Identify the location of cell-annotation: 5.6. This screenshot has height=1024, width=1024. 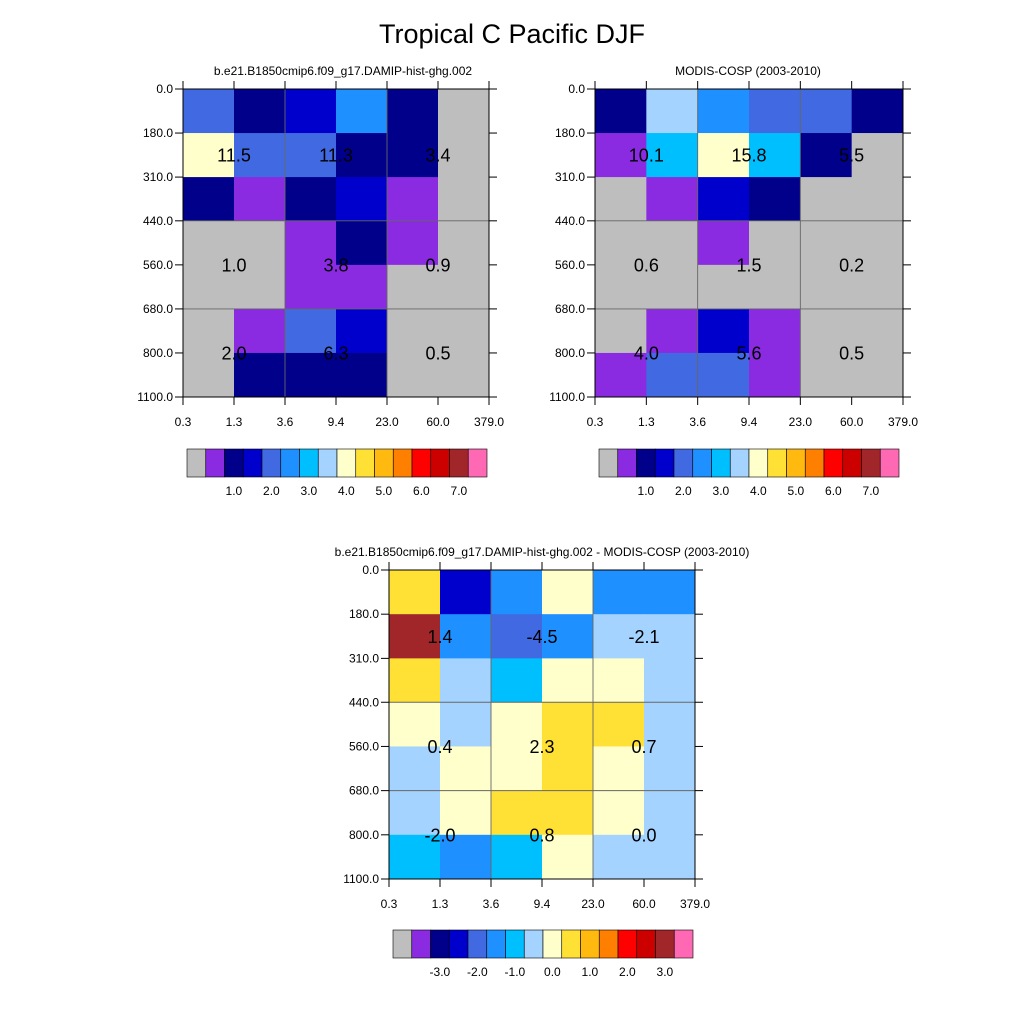
(748, 353).